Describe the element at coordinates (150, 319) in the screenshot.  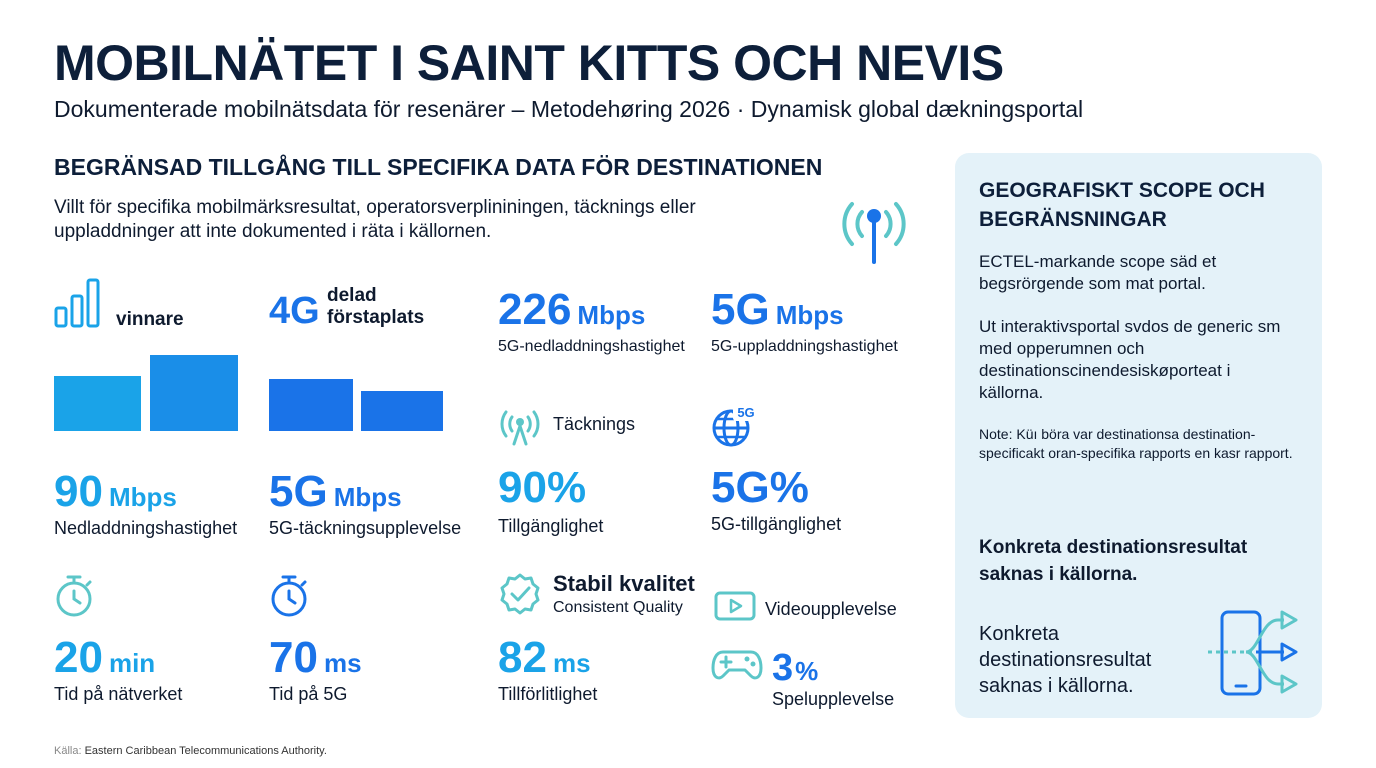
I see `winner-label: vinnare` at that location.